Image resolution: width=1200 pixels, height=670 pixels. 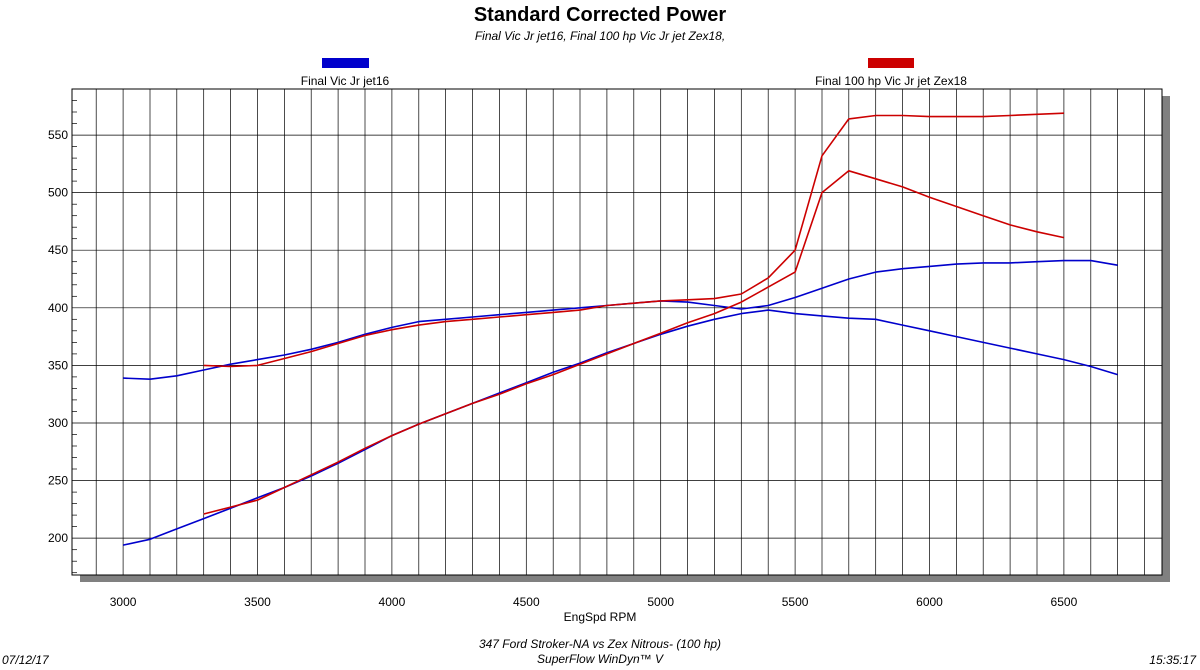 I want to click on footer-time: 15:35:17, so click(x=1173, y=660).